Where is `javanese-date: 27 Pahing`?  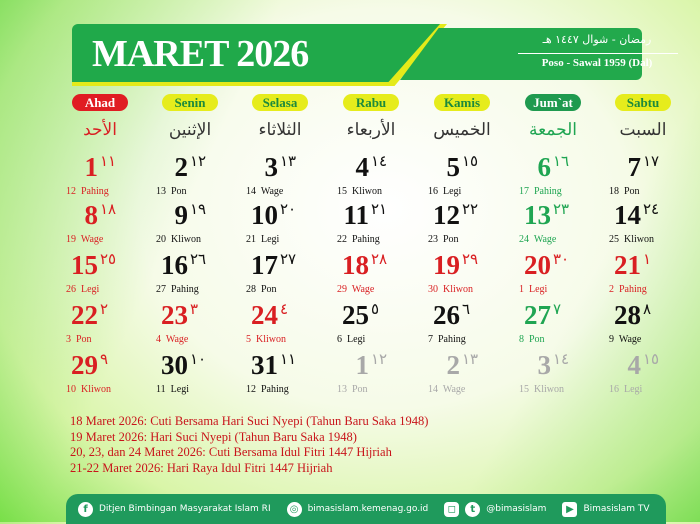 javanese-date: 27 Pahing is located at coordinates (190, 289).